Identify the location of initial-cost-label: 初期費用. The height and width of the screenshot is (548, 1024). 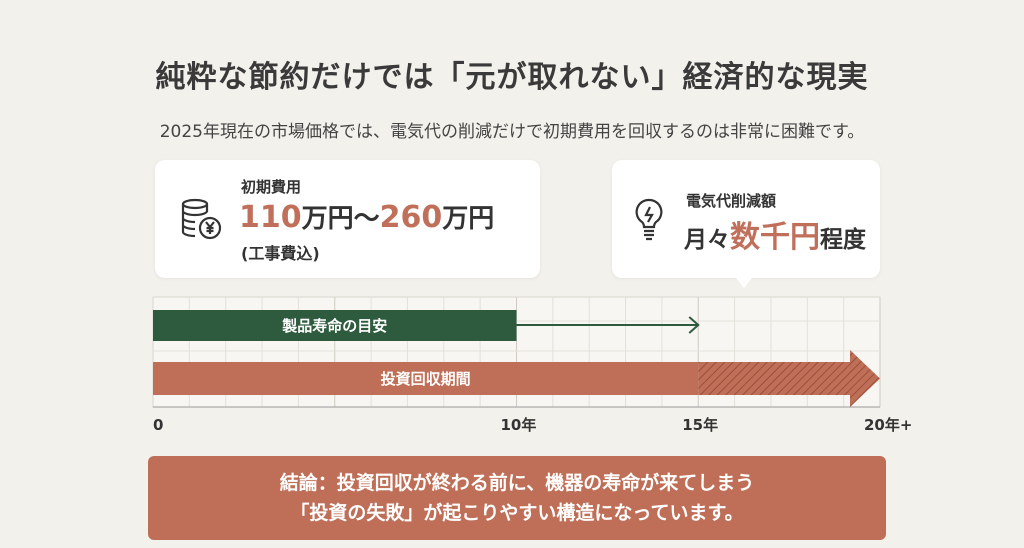
(271, 187).